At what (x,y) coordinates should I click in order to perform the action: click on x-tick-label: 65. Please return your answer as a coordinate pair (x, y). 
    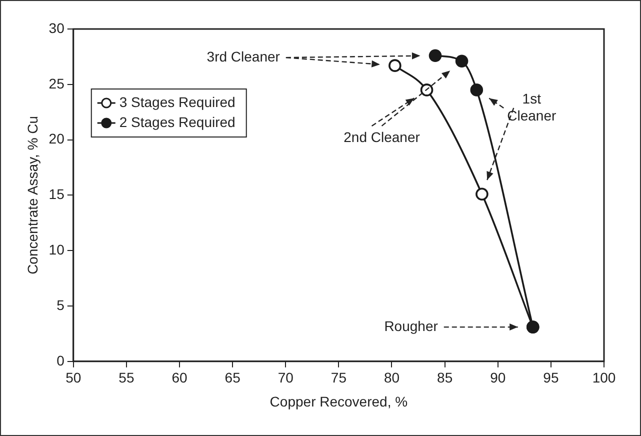
    Looking at the image, I should click on (232, 378).